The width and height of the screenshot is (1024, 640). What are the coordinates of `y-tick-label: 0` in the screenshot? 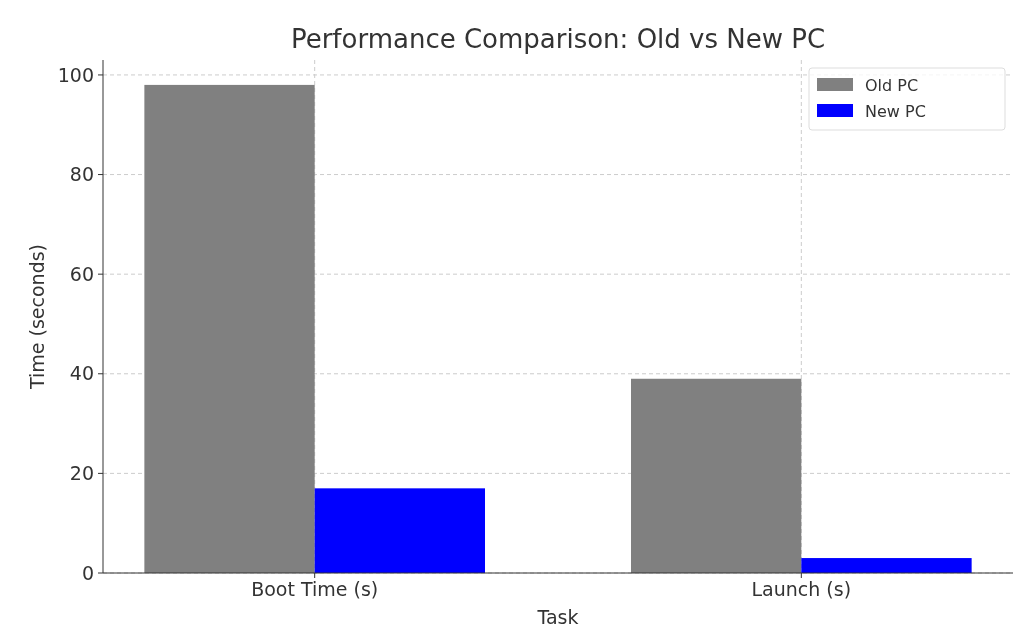 It's located at (87, 572).